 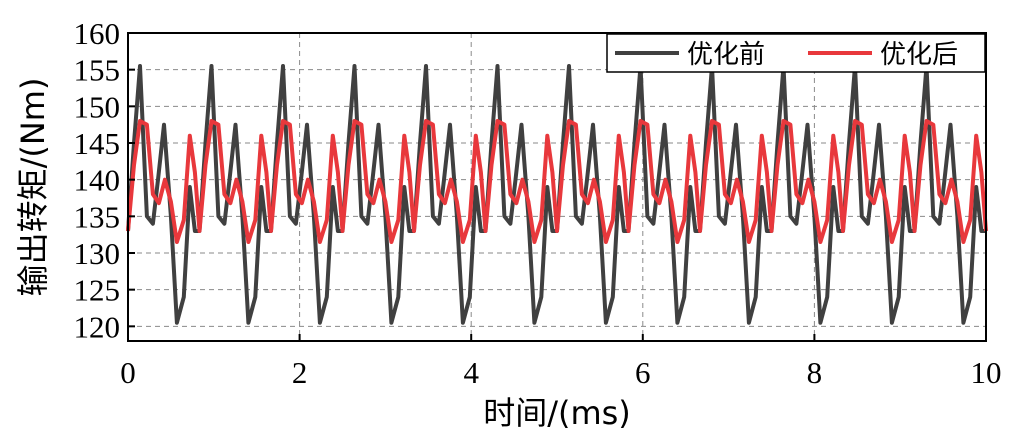 What do you see at coordinates (300, 372) in the screenshot?
I see `x-tick-label: 2` at bounding box center [300, 372].